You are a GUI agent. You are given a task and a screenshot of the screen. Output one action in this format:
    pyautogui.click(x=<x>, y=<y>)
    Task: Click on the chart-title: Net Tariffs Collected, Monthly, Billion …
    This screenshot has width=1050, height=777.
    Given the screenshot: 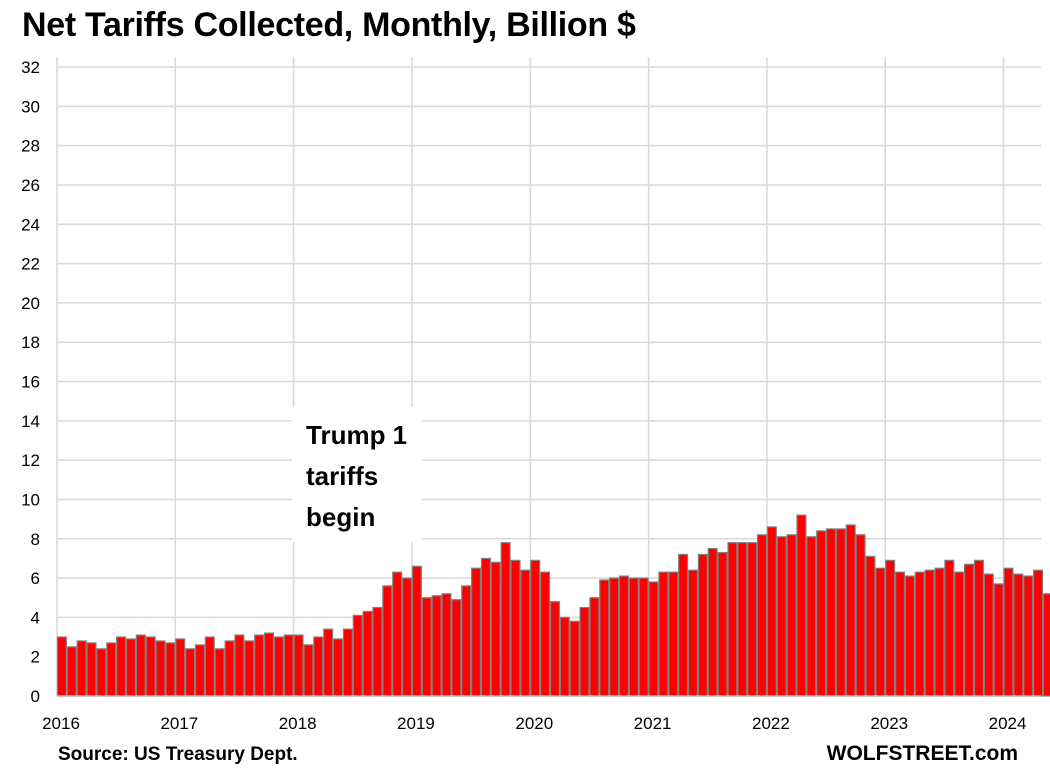 What is the action you would take?
    pyautogui.click(x=329, y=25)
    